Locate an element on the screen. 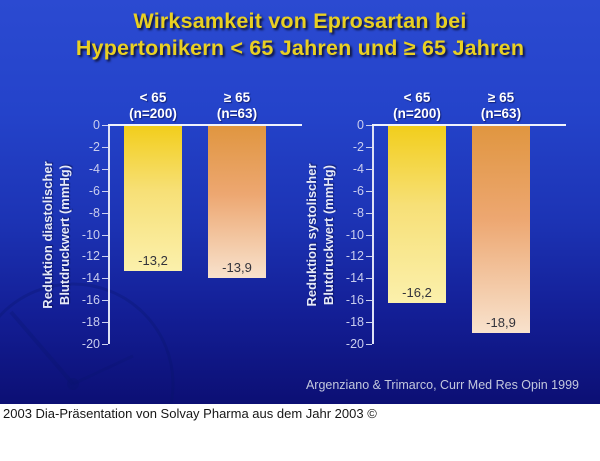 The width and height of the screenshot is (600, 461). bar-value-label: -13,2 is located at coordinates (153, 260).